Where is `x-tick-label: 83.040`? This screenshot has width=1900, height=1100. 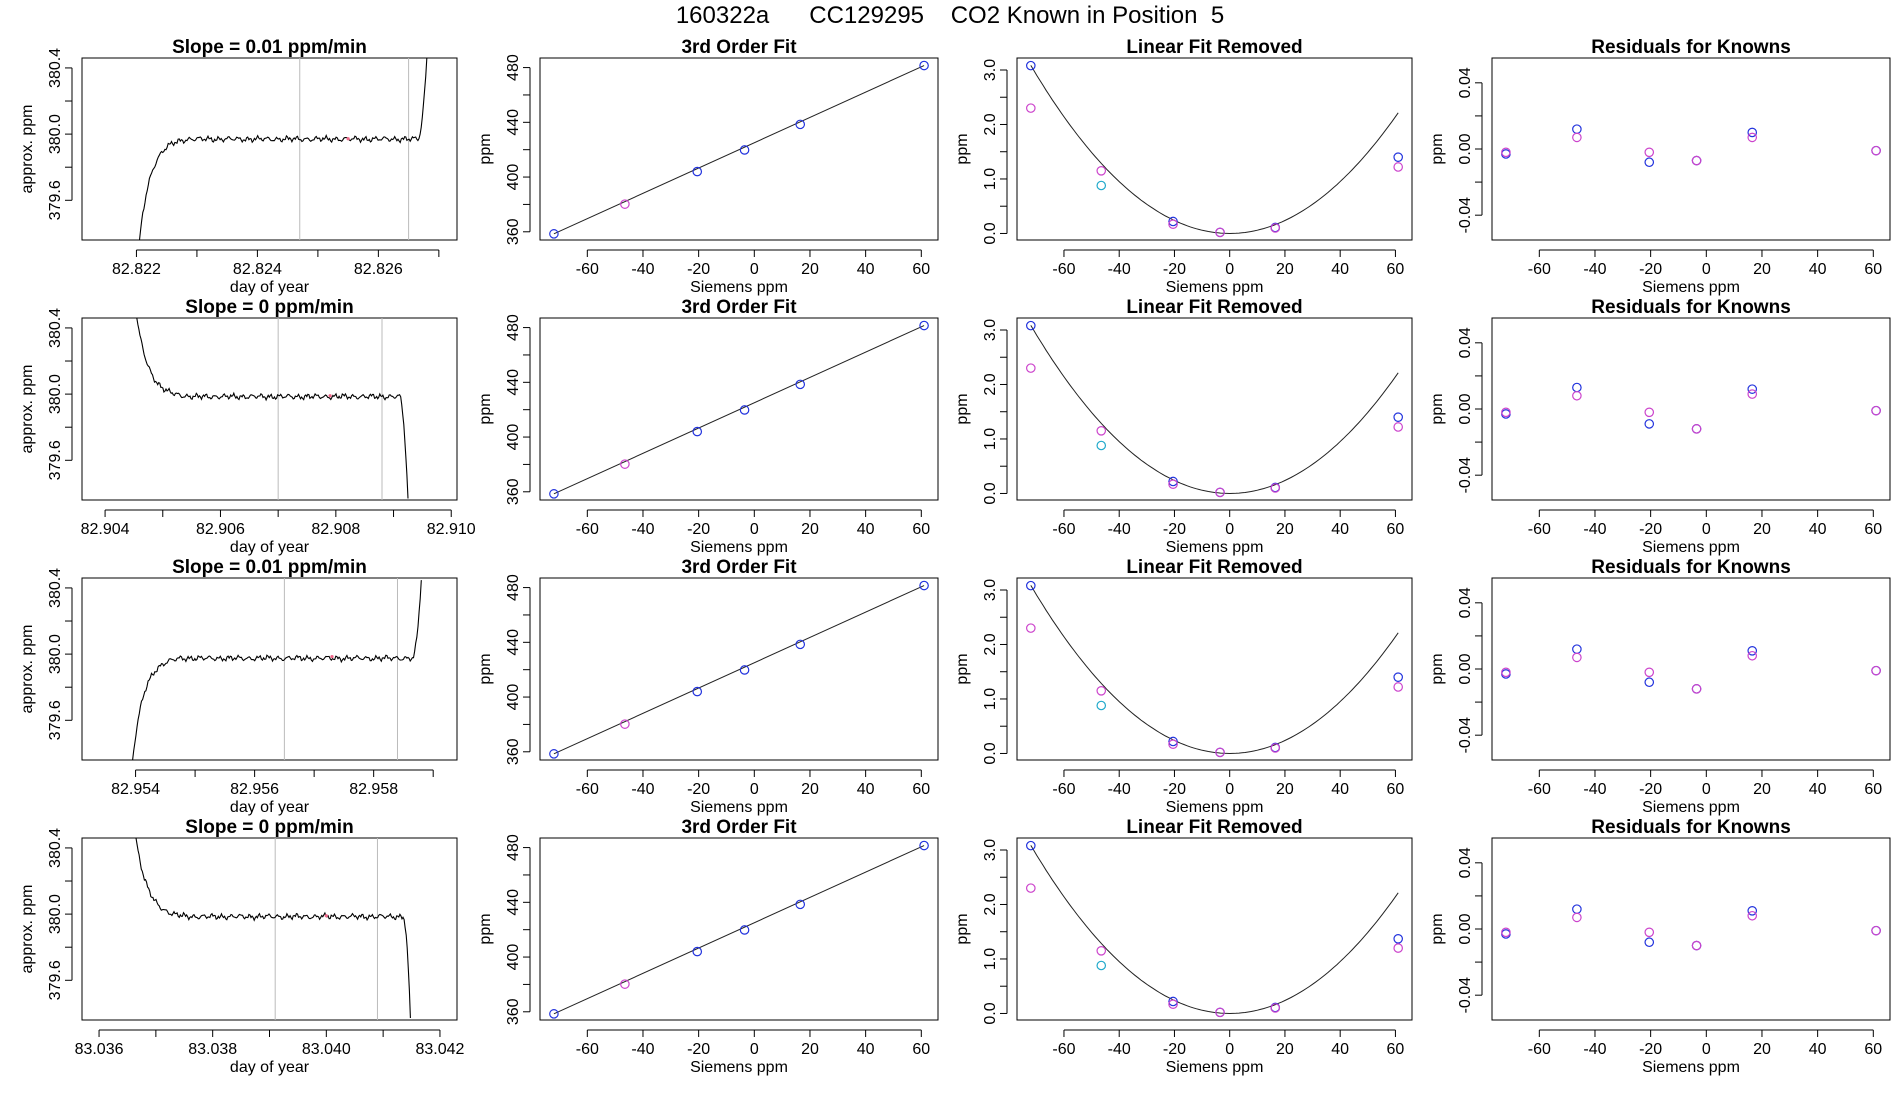
x-tick-label: 83.040 is located at coordinates (326, 1049).